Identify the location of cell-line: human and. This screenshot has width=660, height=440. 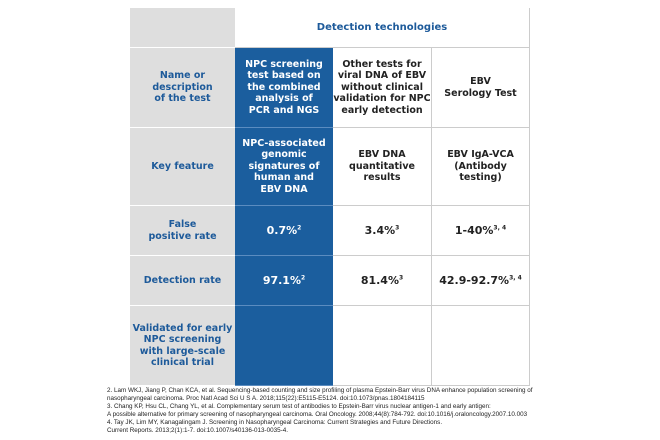
(284, 178).